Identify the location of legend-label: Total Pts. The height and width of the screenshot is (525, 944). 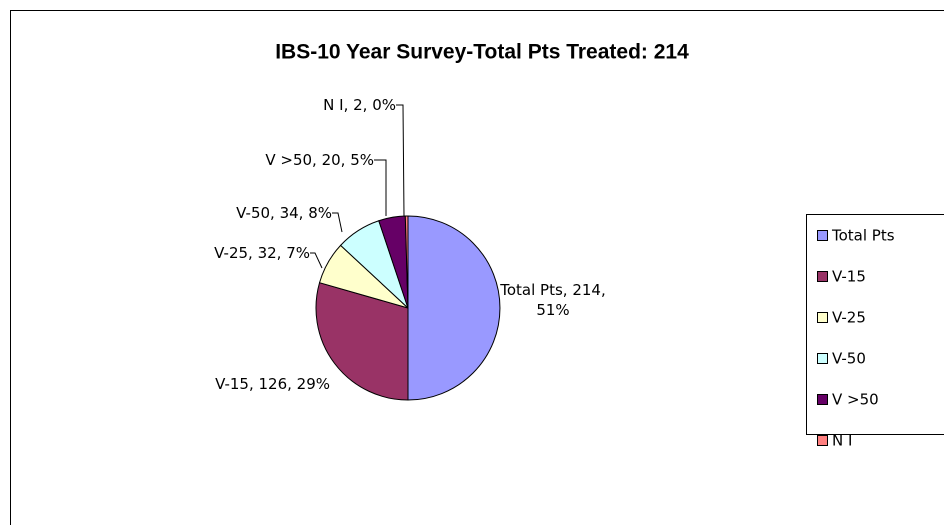
(863, 236).